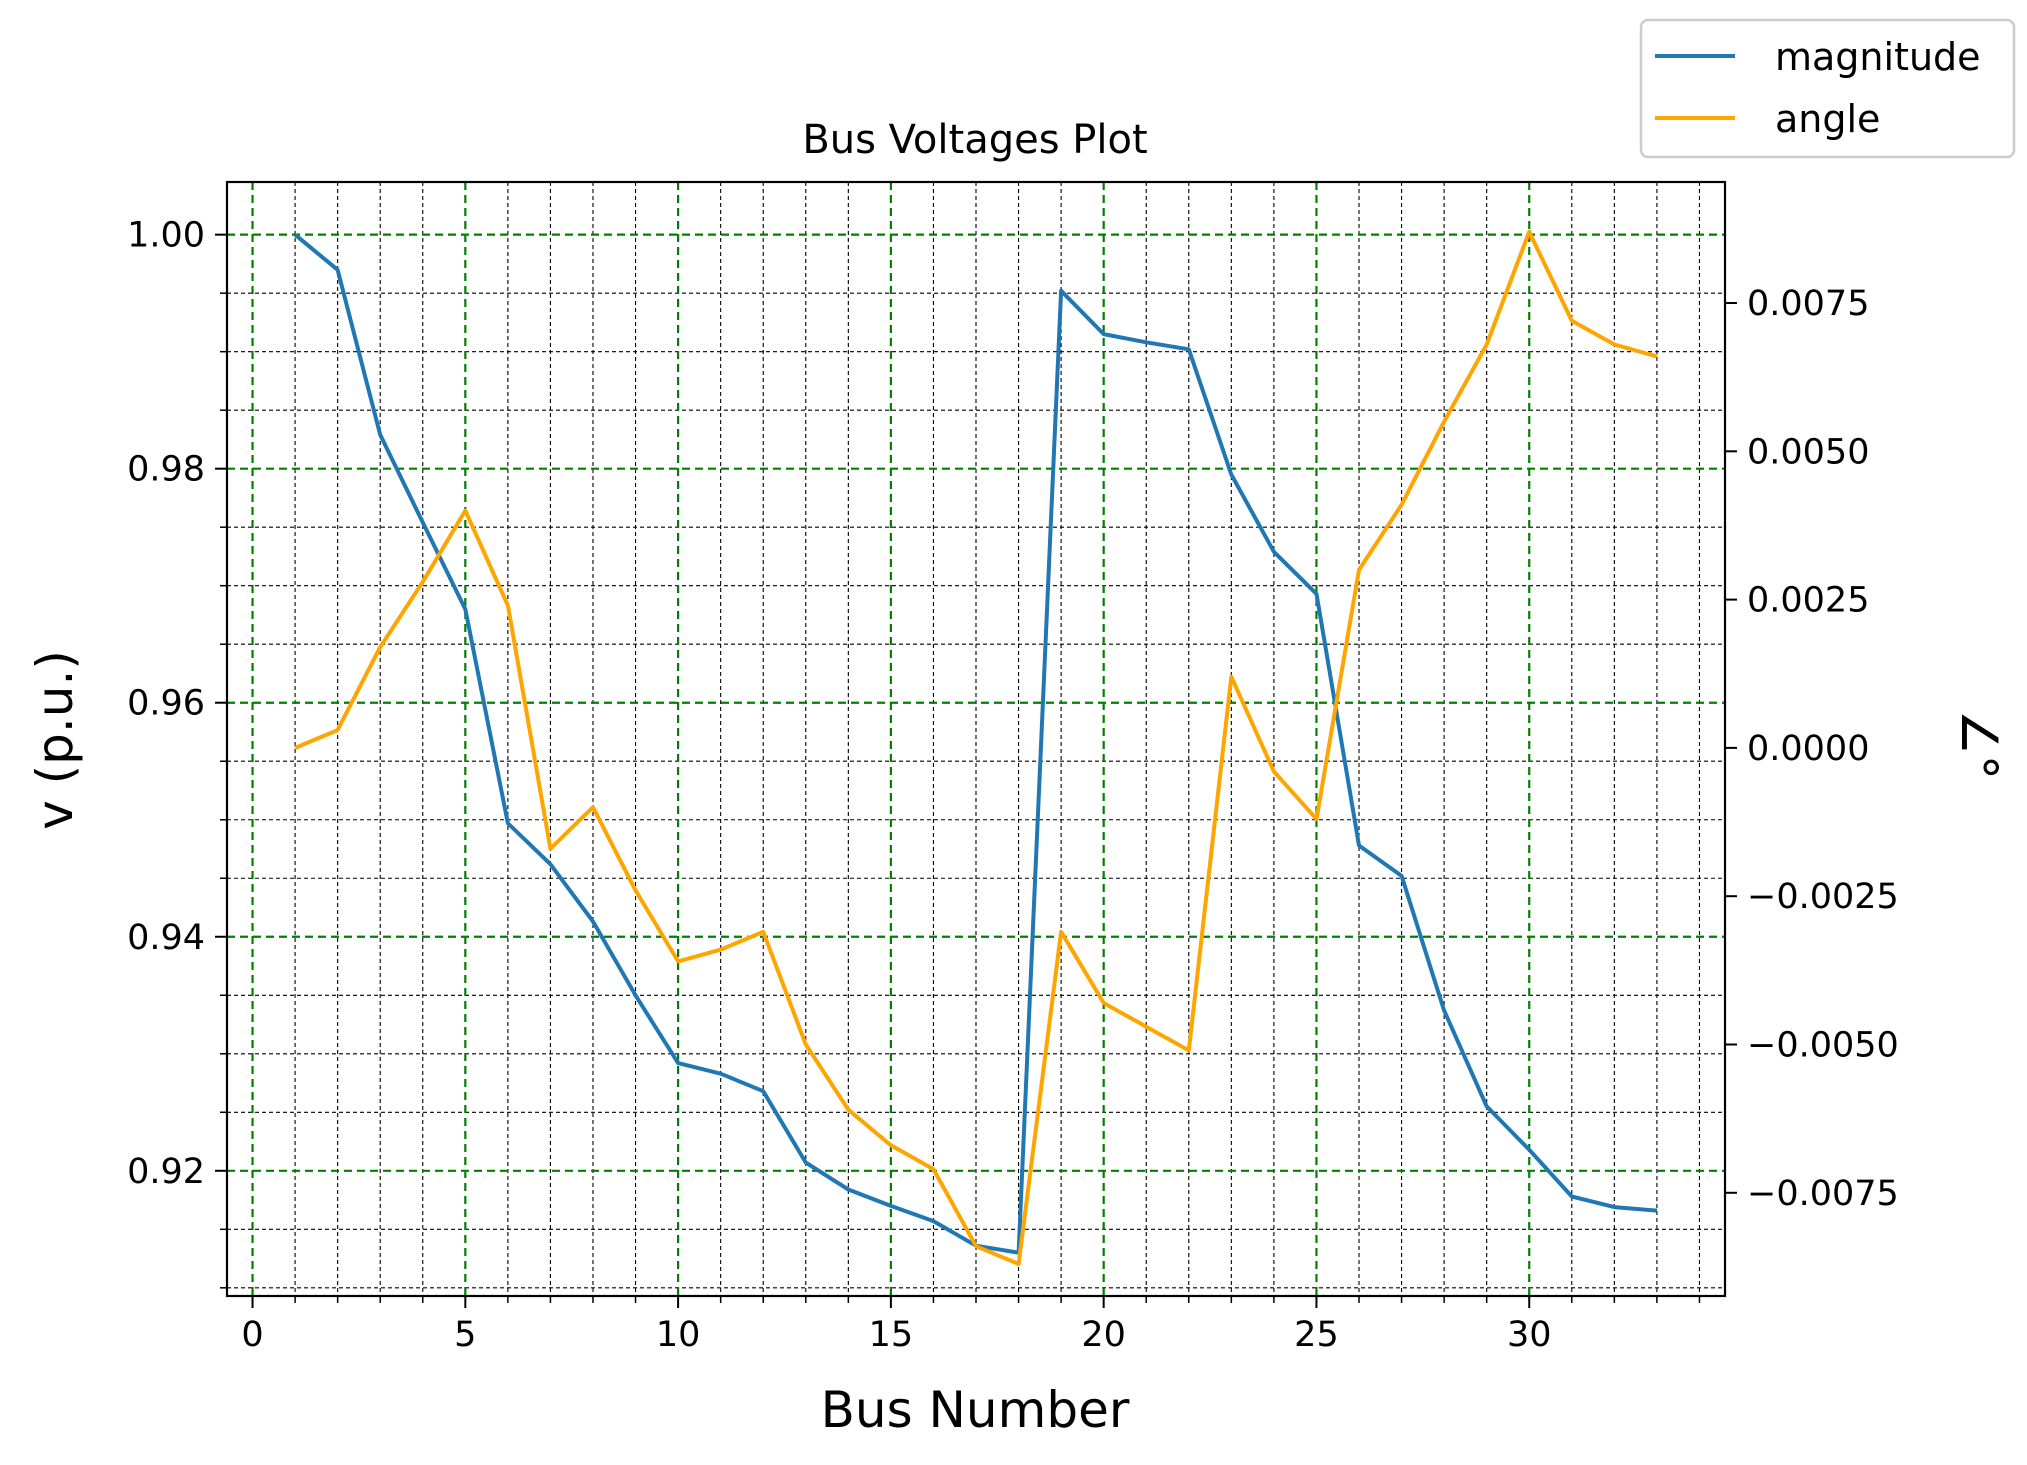  Describe the element at coordinates (974, 140) in the screenshot. I see `chart-title: Bus Voltages Plot` at that location.